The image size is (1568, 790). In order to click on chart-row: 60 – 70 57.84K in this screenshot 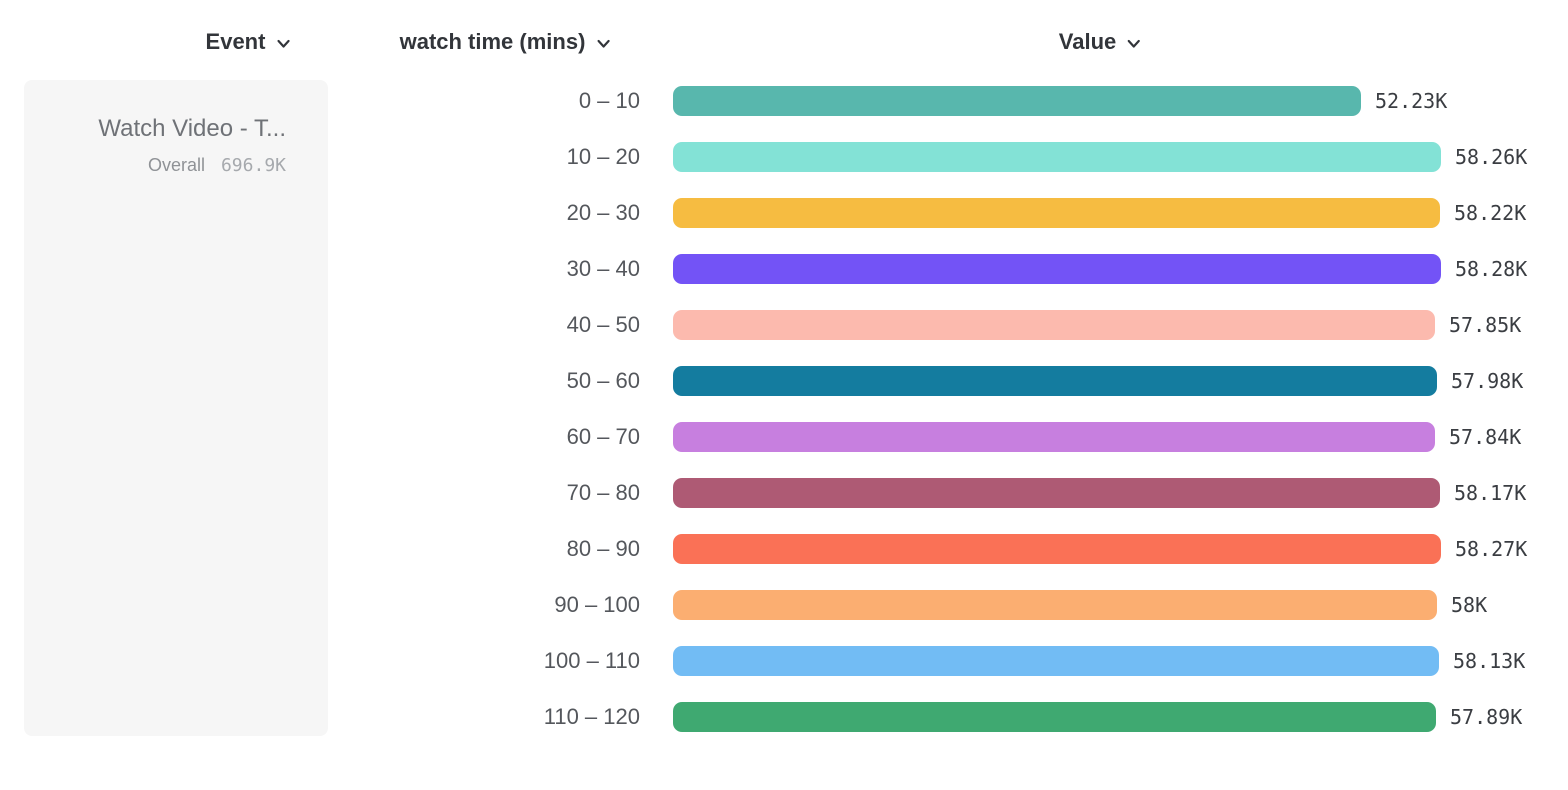, I will do `click(784, 437)`.